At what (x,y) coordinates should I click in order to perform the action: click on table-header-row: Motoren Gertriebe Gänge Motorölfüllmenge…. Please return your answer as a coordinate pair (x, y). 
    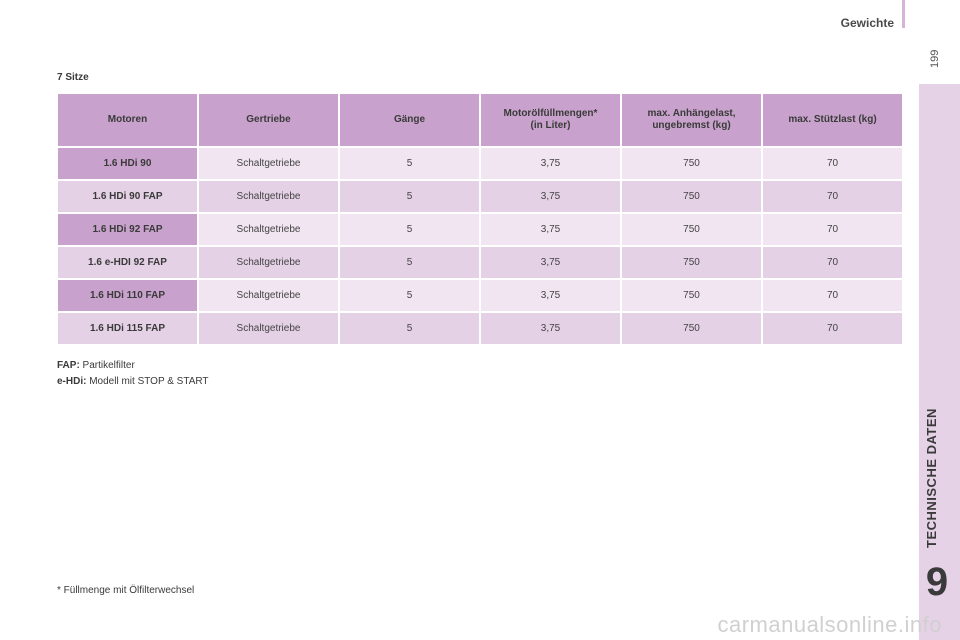
    Looking at the image, I should click on (480, 120).